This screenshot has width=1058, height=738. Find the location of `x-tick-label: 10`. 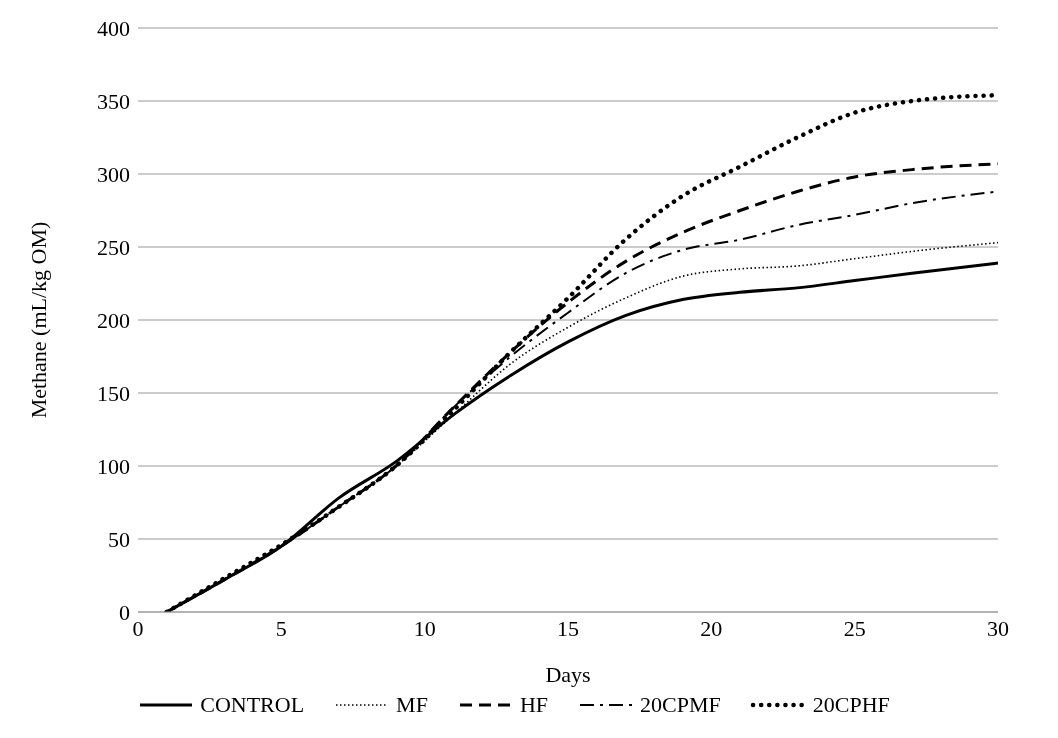

x-tick-label: 10 is located at coordinates (424, 628).